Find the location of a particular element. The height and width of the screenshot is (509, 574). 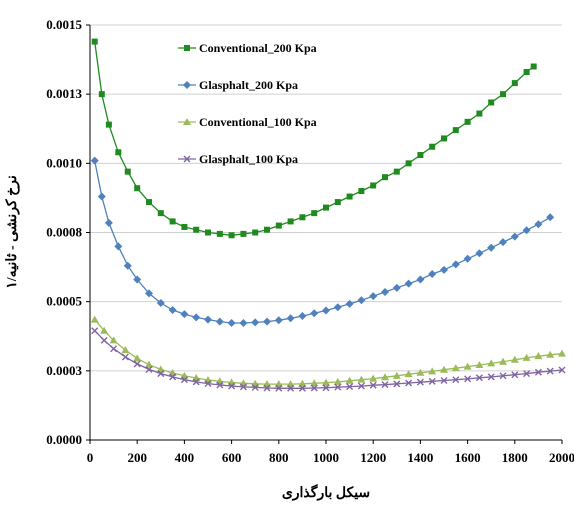

x-tick-label: 1200 is located at coordinates (373, 457).